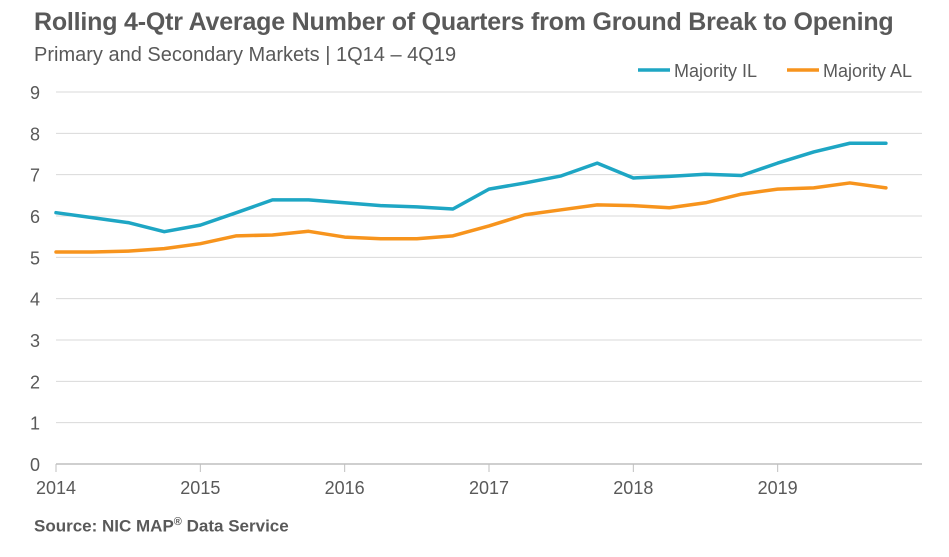 This screenshot has height=557, width=949. What do you see at coordinates (35, 258) in the screenshot?
I see `y-tick-label: 5` at bounding box center [35, 258].